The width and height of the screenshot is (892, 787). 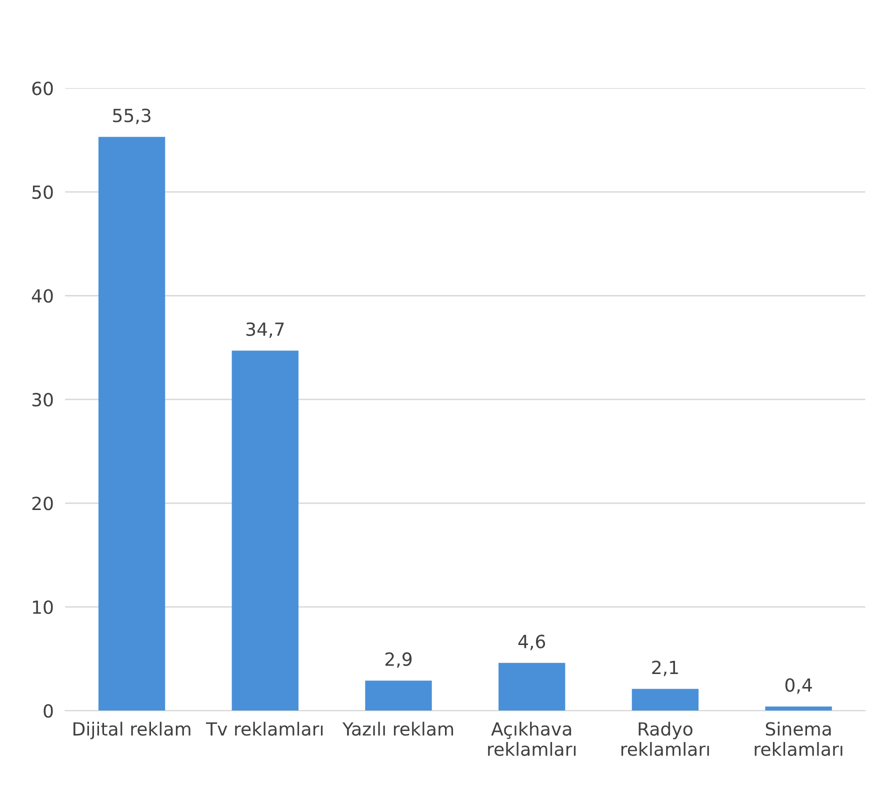 What do you see at coordinates (42, 89) in the screenshot?
I see `y-tick-label: 60` at bounding box center [42, 89].